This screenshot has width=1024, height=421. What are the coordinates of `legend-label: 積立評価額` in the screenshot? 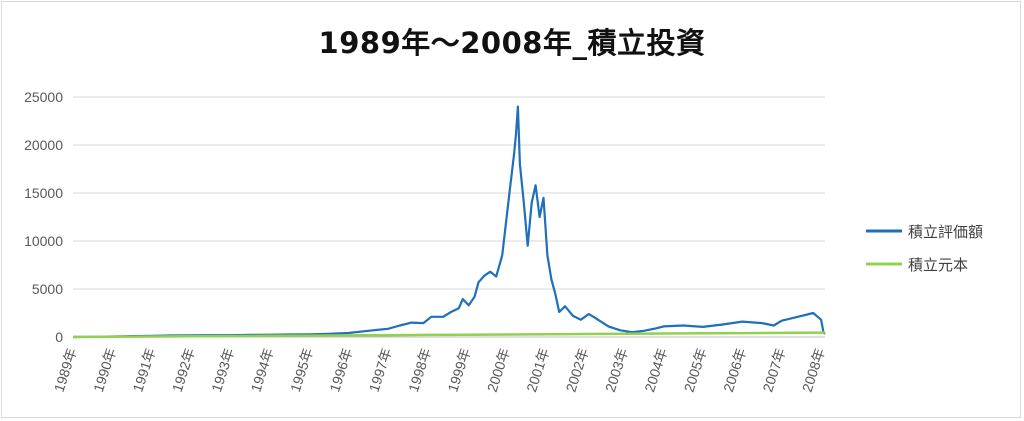 It's located at (945, 232).